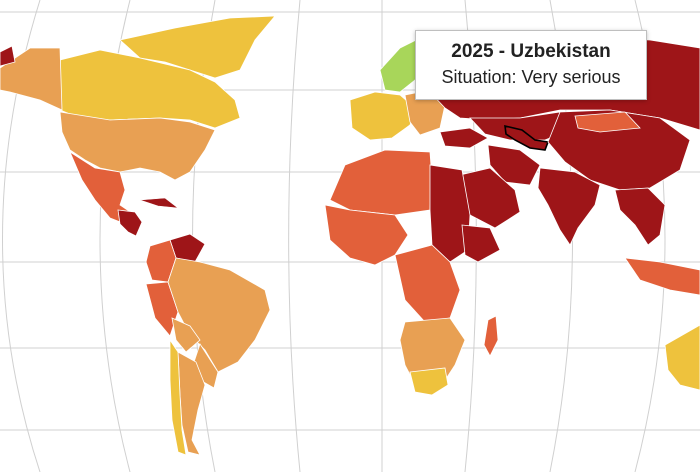  I want to click on country-bolivia, so click(186, 335).